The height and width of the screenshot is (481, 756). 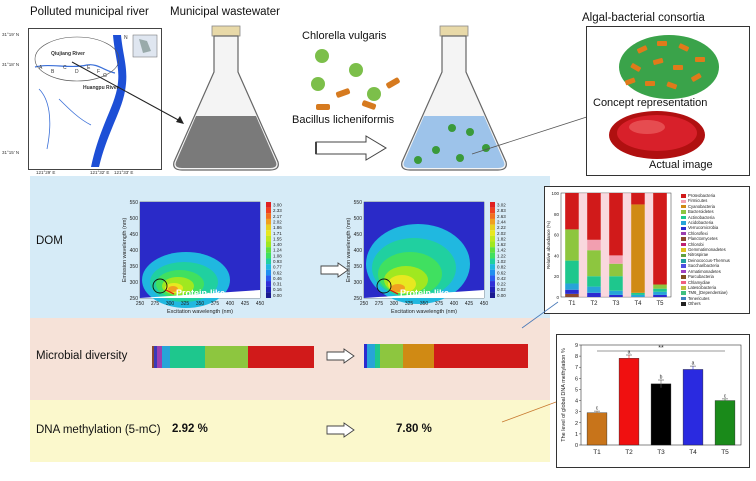 I want to click on legend-item: Nitrospirae, so click(x=705, y=254).